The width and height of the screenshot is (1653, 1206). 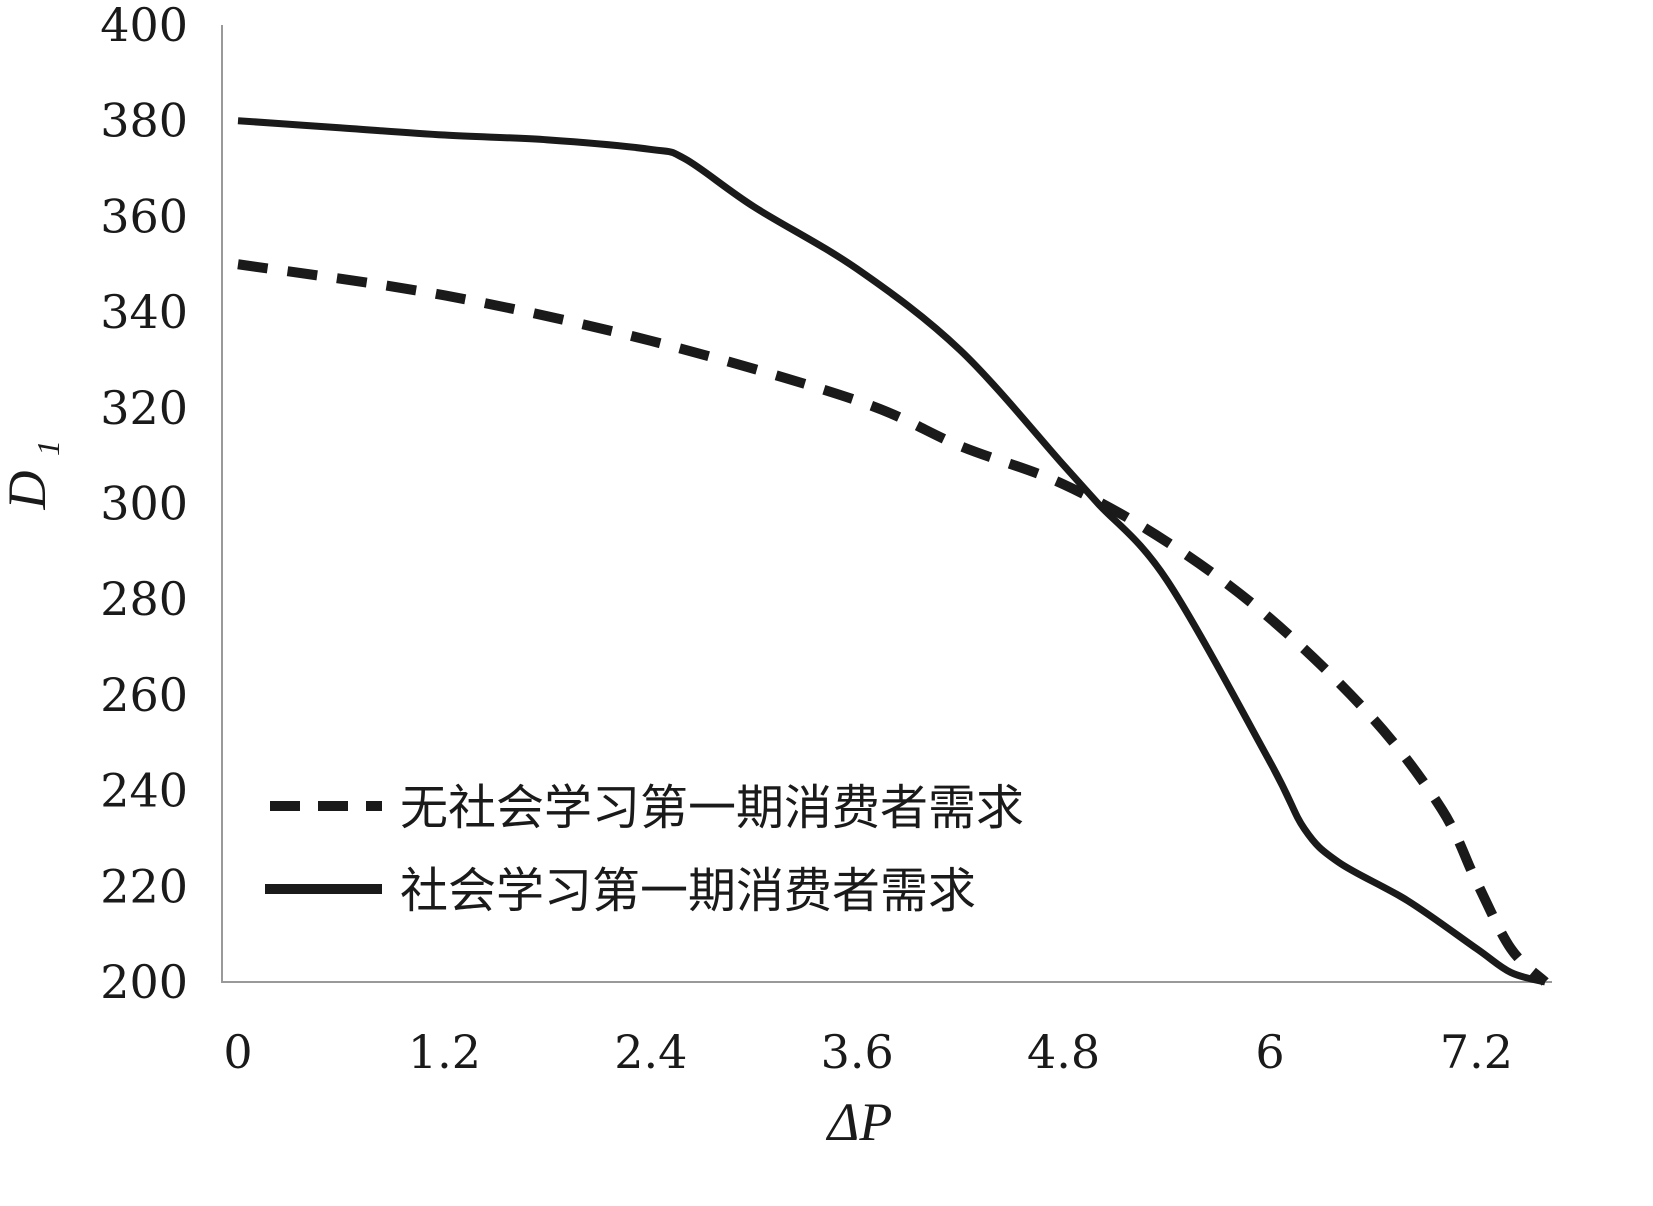 I want to click on y-tick-label: 240, so click(x=144, y=791).